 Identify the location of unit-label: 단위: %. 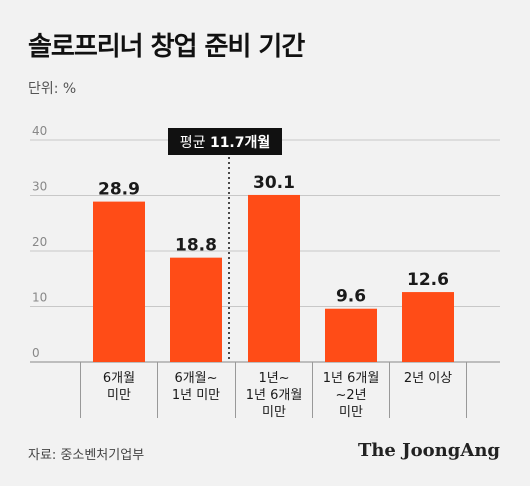
(52, 89).